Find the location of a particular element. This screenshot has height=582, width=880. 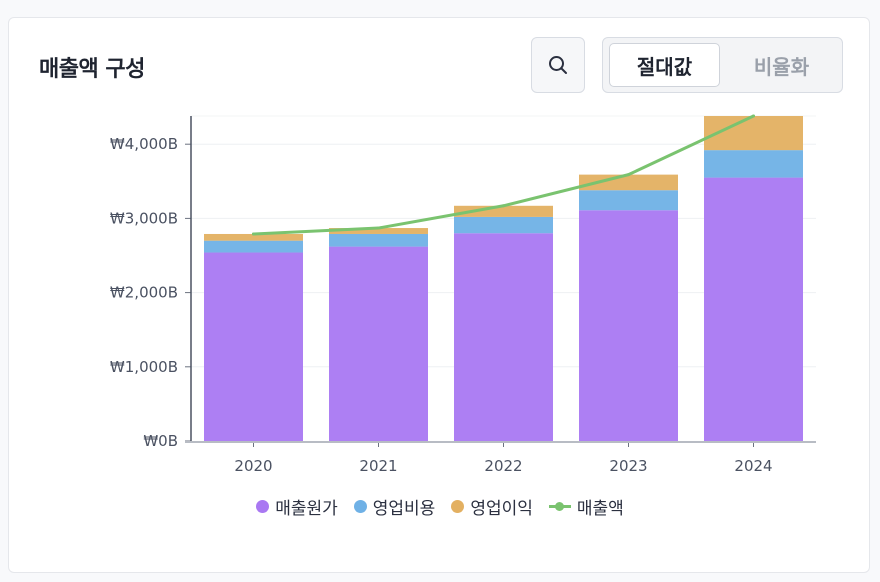

x-tick-label: 2024 is located at coordinates (753, 466).